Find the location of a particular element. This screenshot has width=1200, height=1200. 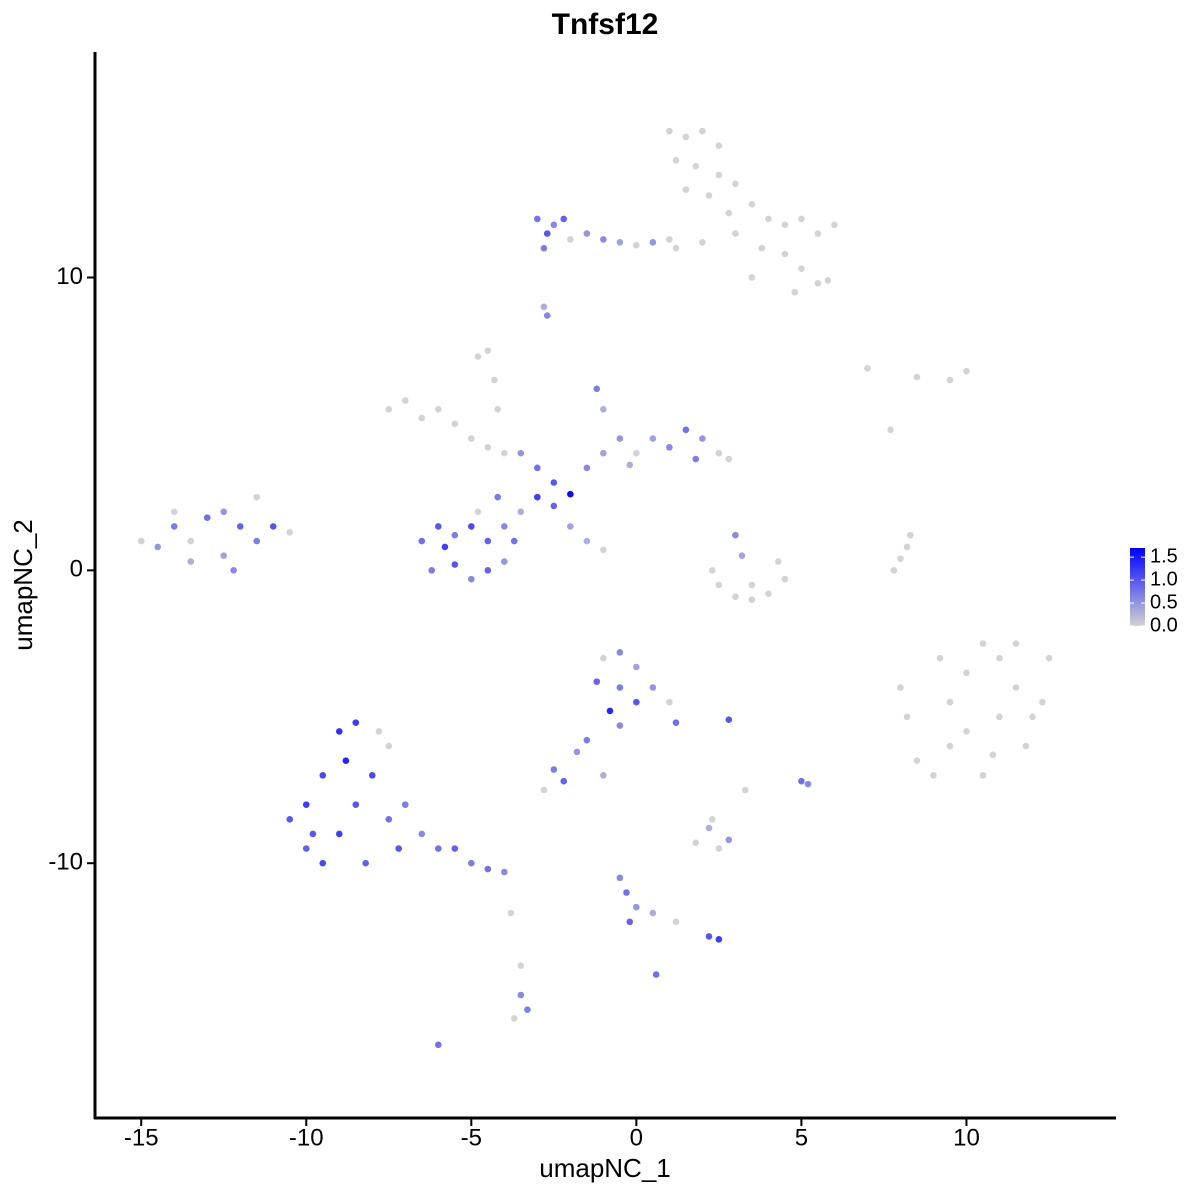

chart-title: Tnfsf12 is located at coordinates (605, 24).